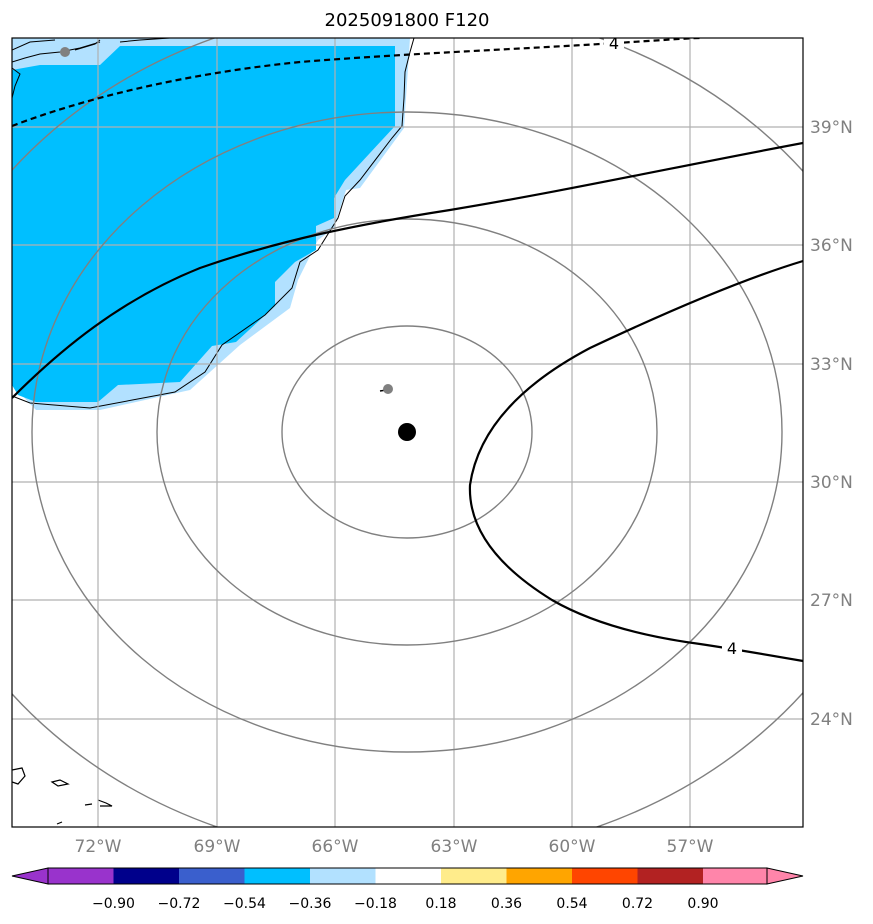  What do you see at coordinates (388, 389) in the screenshot?
I see `gray-marker-bermuda` at bounding box center [388, 389].